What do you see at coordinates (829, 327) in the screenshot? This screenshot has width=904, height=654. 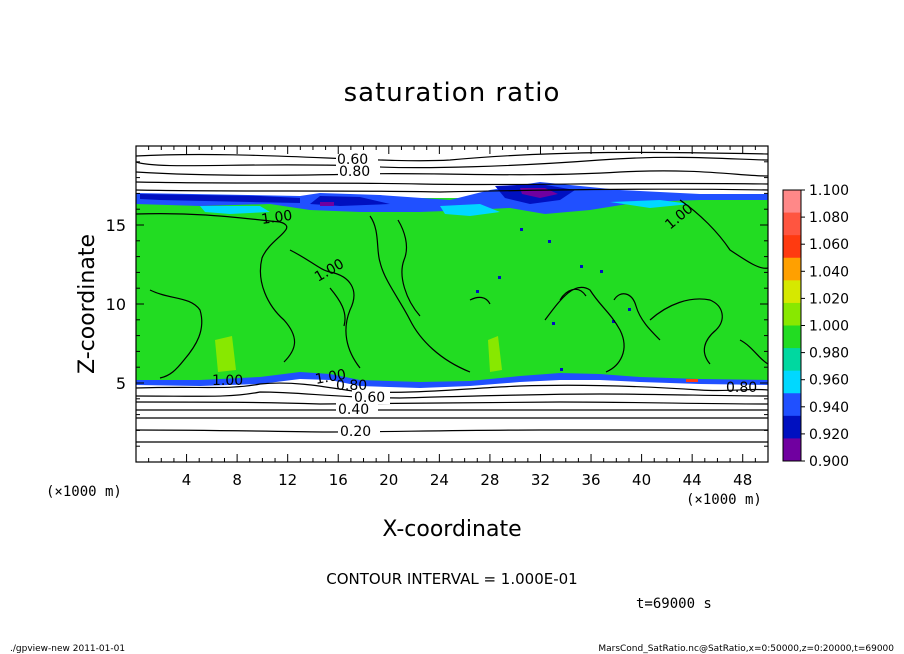 I see `colorbar-label: 1.000` at bounding box center [829, 327].